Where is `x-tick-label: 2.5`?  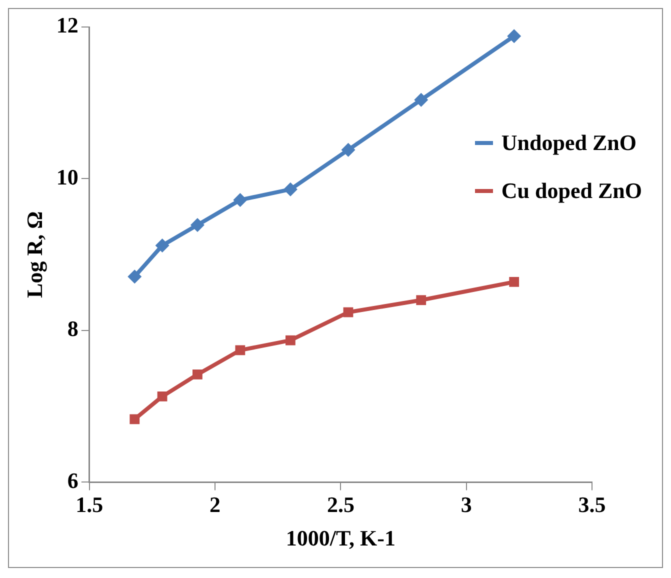
x-tick-label: 2.5 is located at coordinates (340, 505).